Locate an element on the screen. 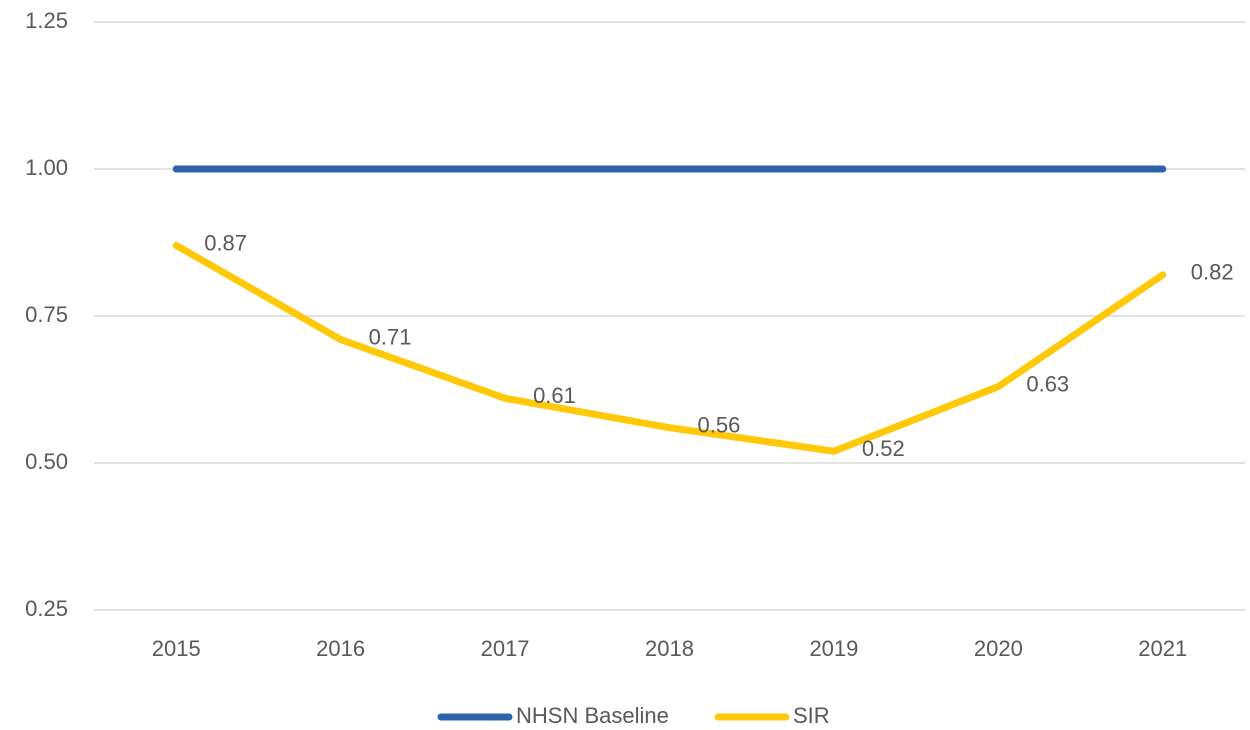 Image resolution: width=1250 pixels, height=730 pixels. y-tick-label: 0.25 is located at coordinates (46, 608).